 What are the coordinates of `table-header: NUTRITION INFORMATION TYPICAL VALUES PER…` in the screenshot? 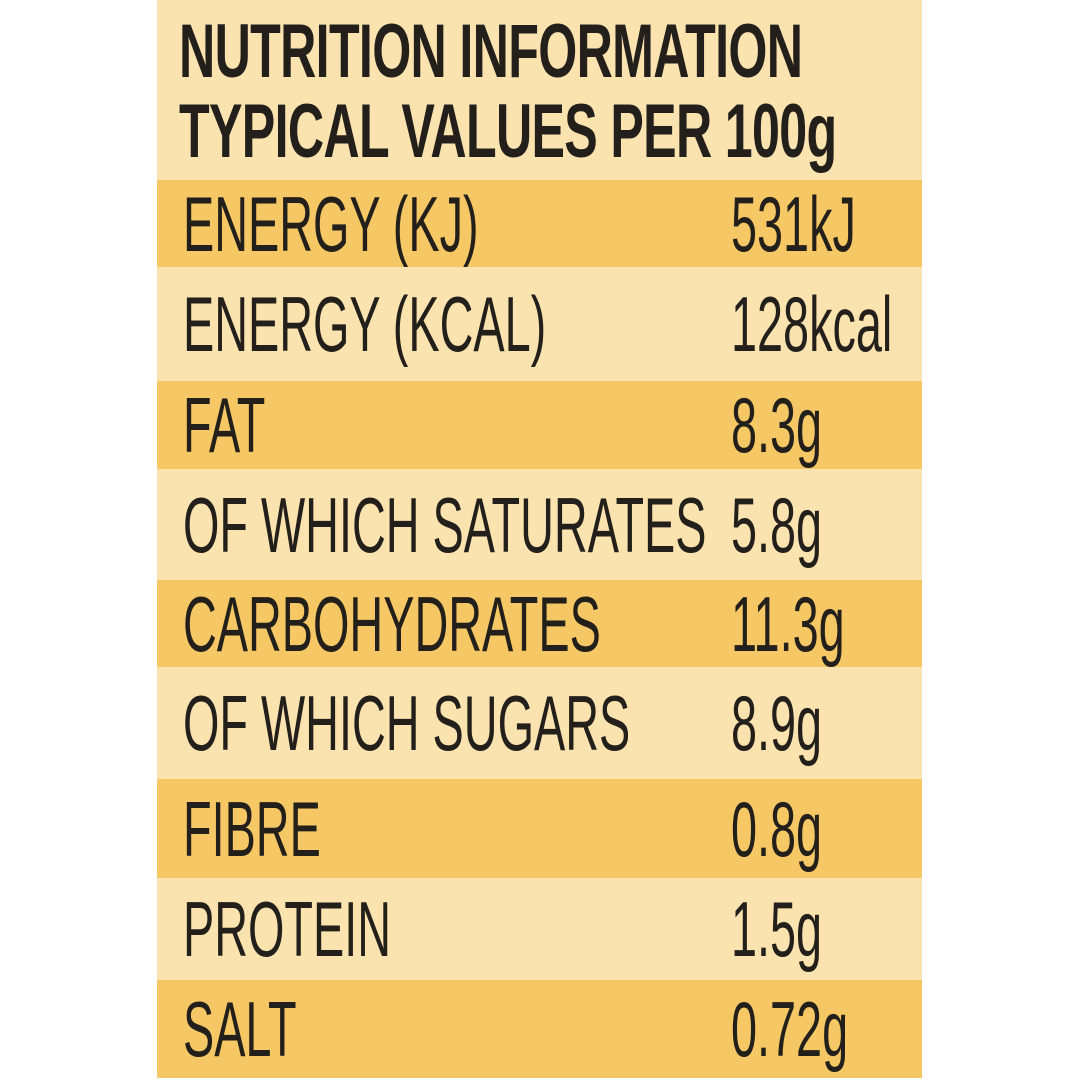 It's located at (539, 90).